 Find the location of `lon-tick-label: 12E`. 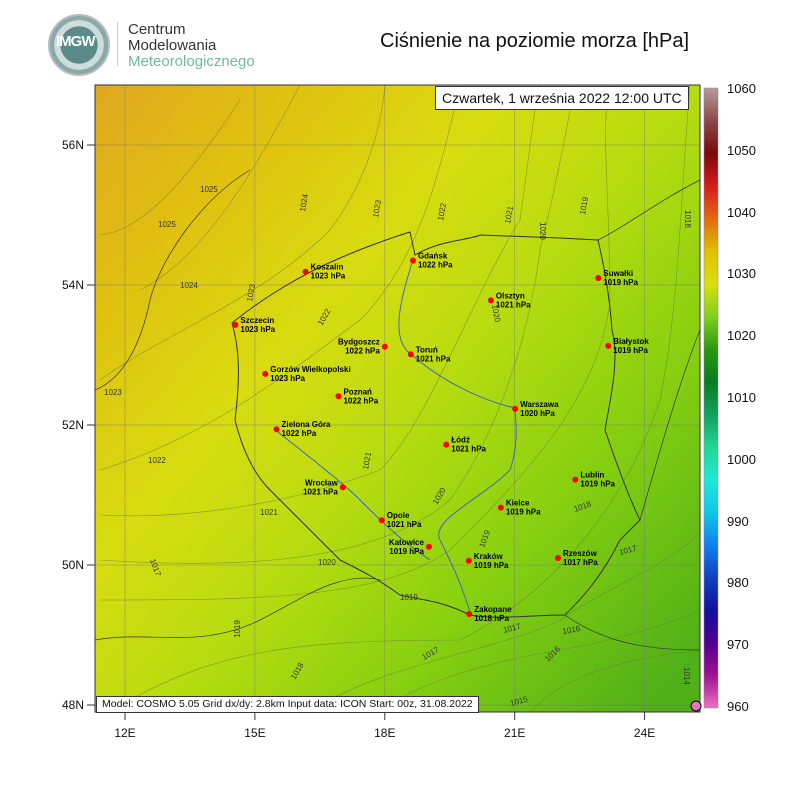

lon-tick-label: 12E is located at coordinates (124, 733).